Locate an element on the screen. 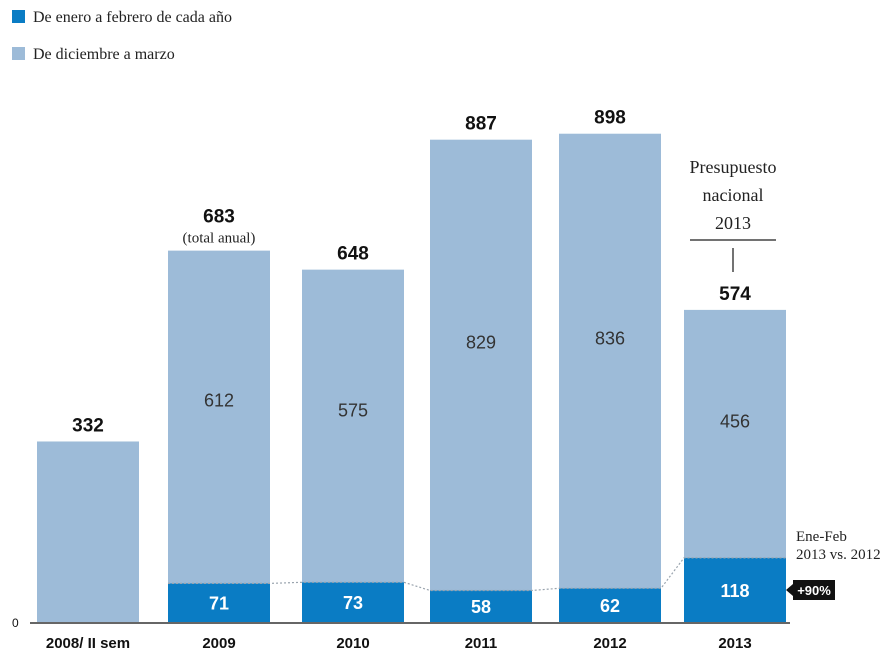 This screenshot has height=656, width=888. category-label-2: 2009 is located at coordinates (218, 643).